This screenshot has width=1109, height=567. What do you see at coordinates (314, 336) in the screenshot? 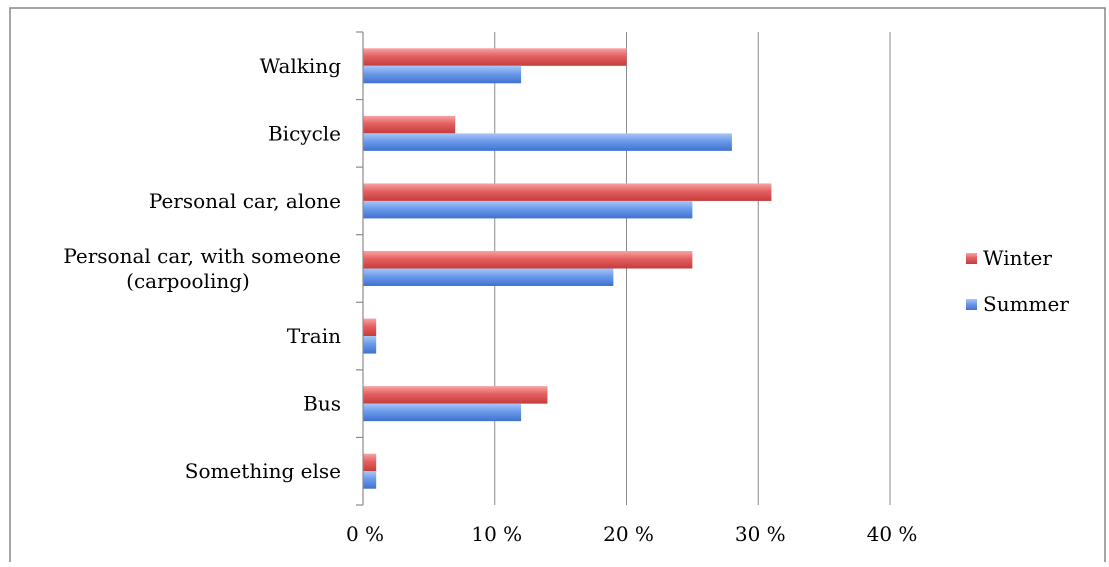
I see `category-label: Train` at bounding box center [314, 336].